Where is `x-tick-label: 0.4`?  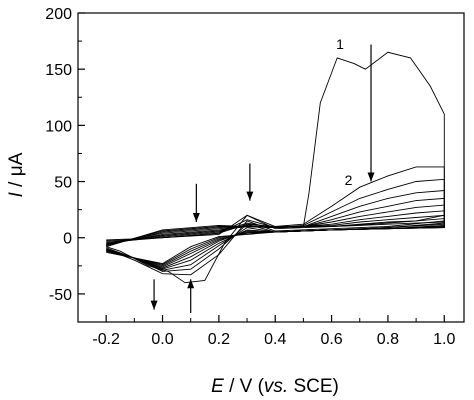 x-tick-label: 0.4 is located at coordinates (275, 339).